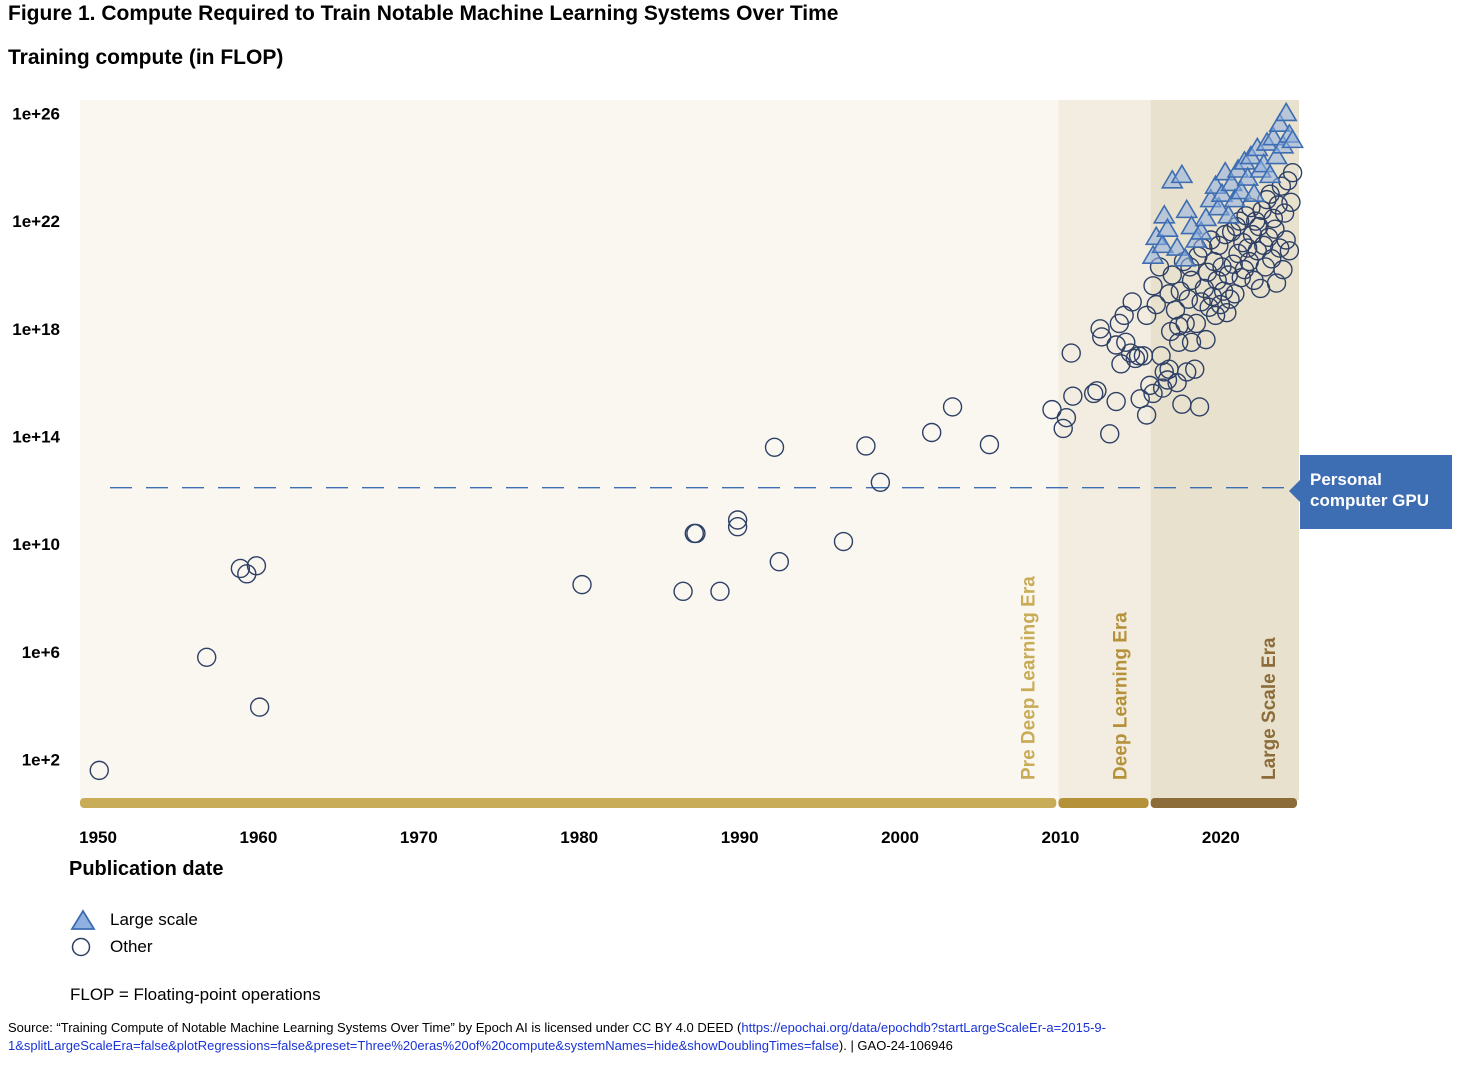  I want to click on gpu-callout: Personal computer GPU, so click(1376, 492).